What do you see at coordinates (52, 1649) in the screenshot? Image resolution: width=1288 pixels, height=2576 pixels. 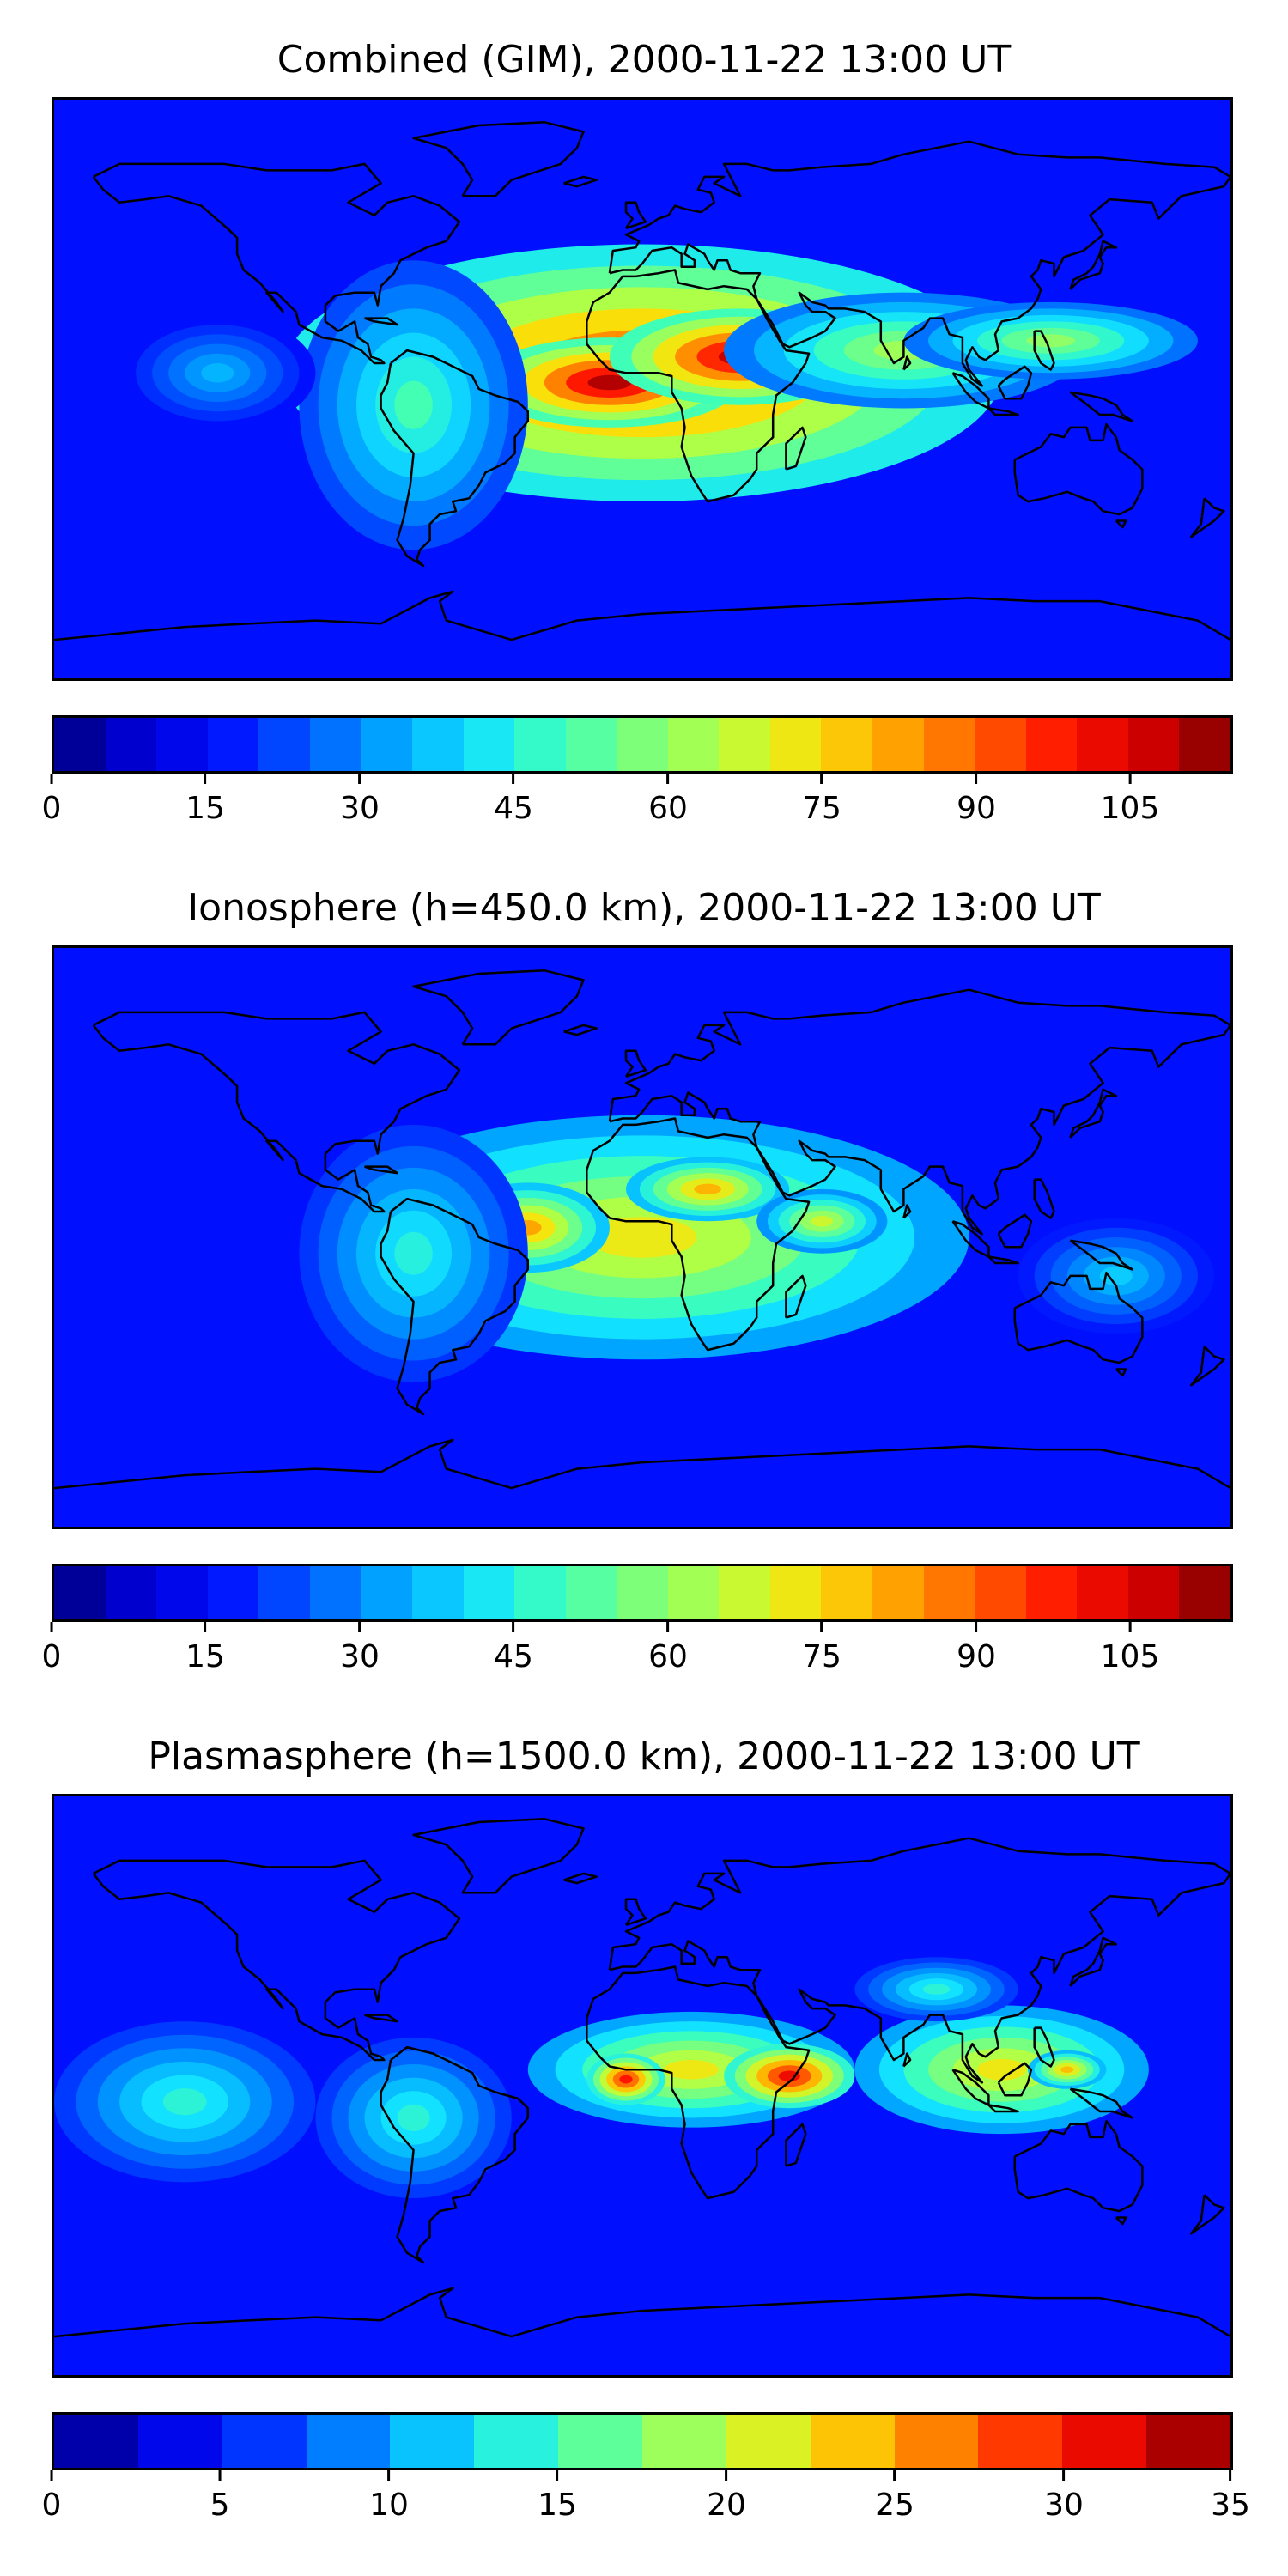 I see `colorbar-tick: 0` at bounding box center [52, 1649].